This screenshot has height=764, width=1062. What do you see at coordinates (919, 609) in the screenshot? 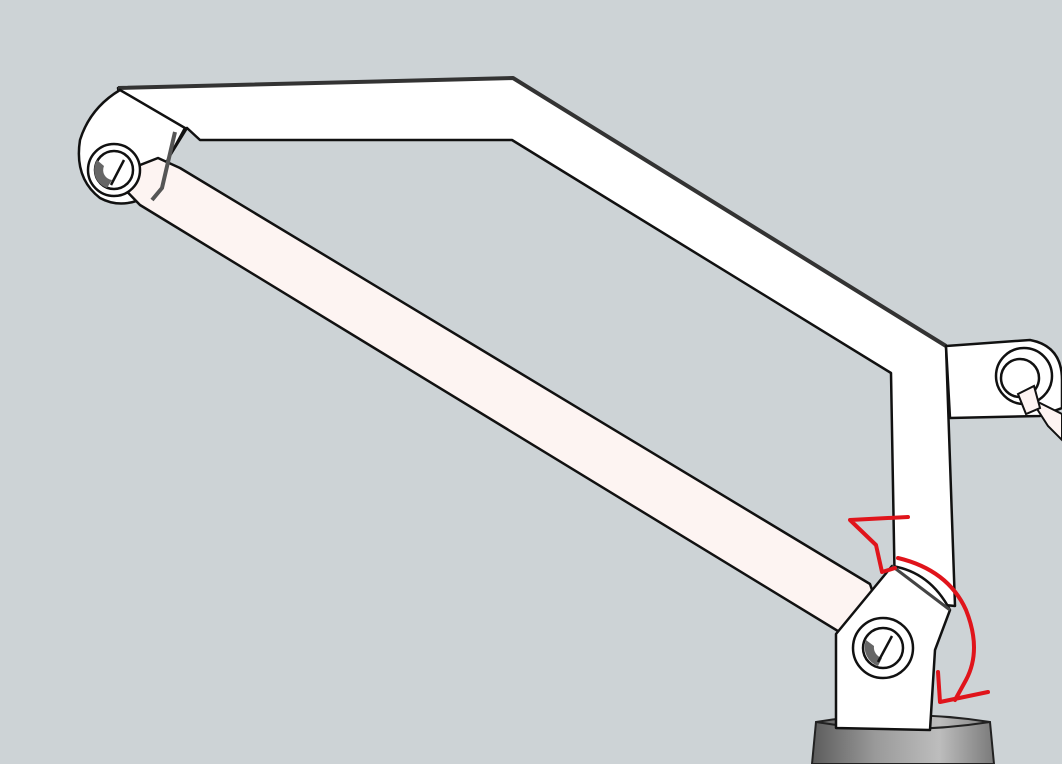
I see `rotation-arrow` at bounding box center [919, 609].